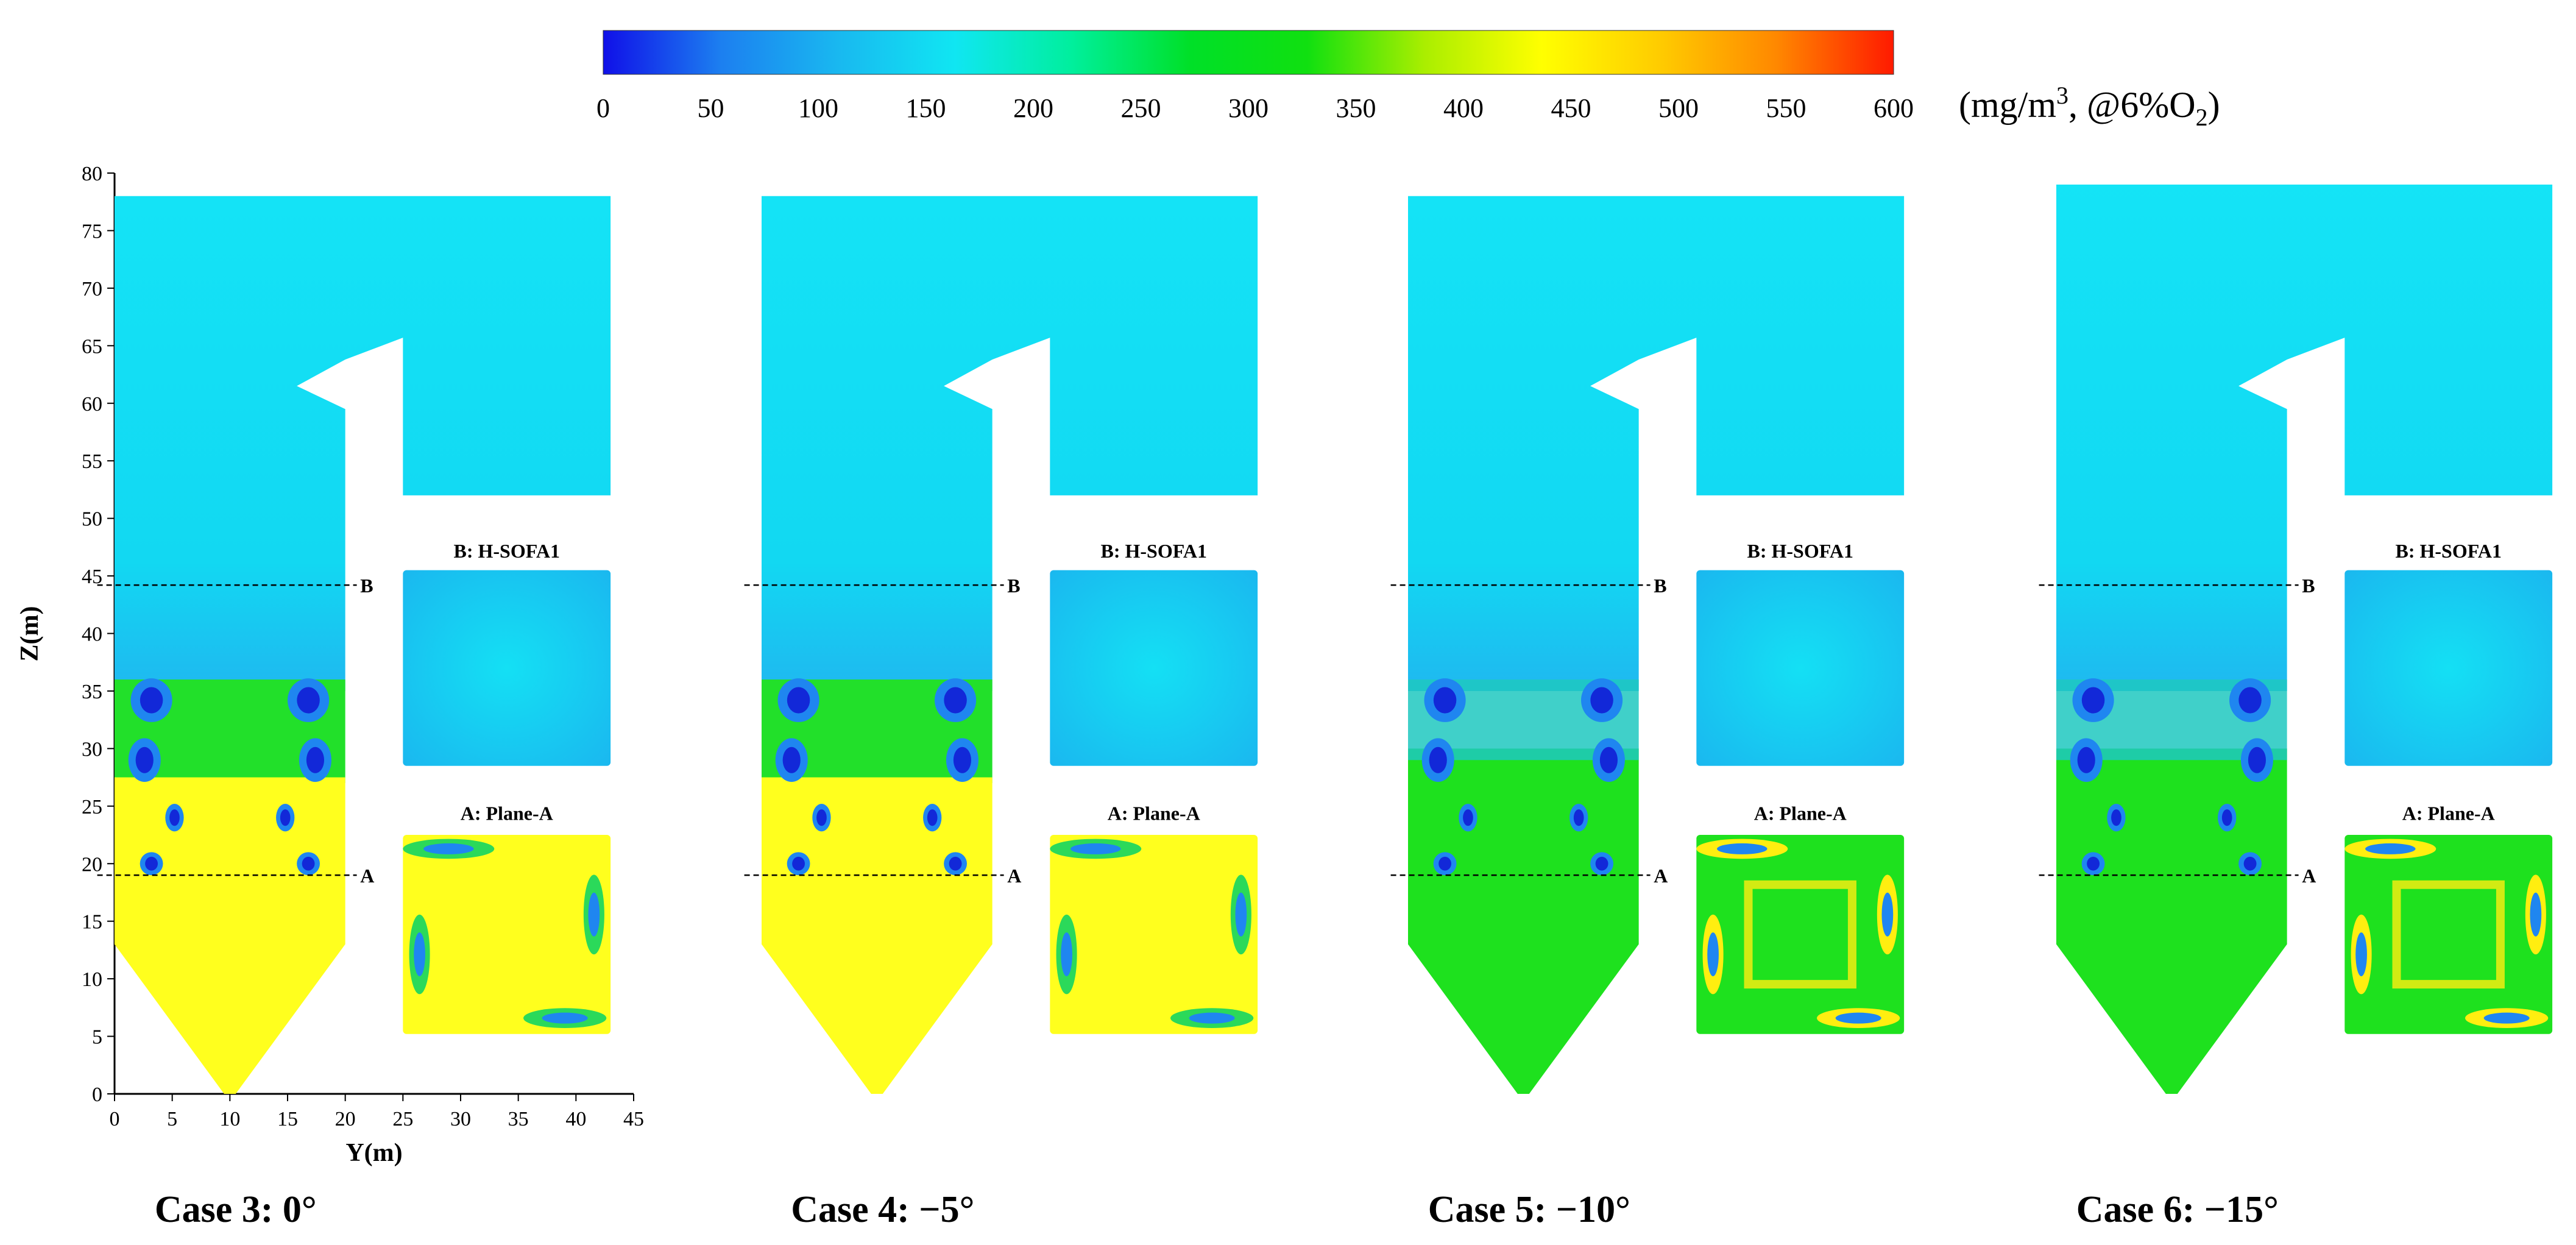 This screenshot has height=1245, width=2576. I want to click on y-tick-label: 25, so click(402, 1119).